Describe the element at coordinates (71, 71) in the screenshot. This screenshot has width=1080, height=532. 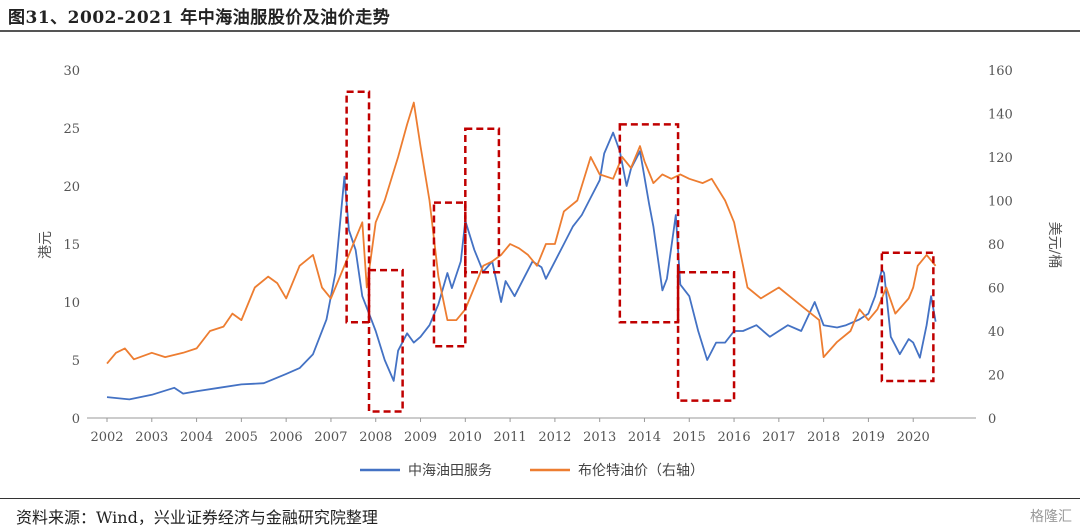
I see `y-left-tick-label: 30` at that location.